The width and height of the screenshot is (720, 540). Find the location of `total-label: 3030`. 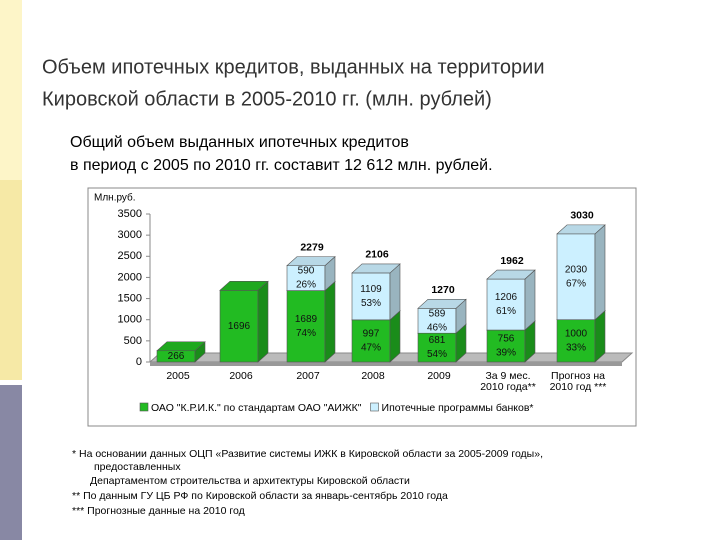

total-label: 3030 is located at coordinates (582, 216).